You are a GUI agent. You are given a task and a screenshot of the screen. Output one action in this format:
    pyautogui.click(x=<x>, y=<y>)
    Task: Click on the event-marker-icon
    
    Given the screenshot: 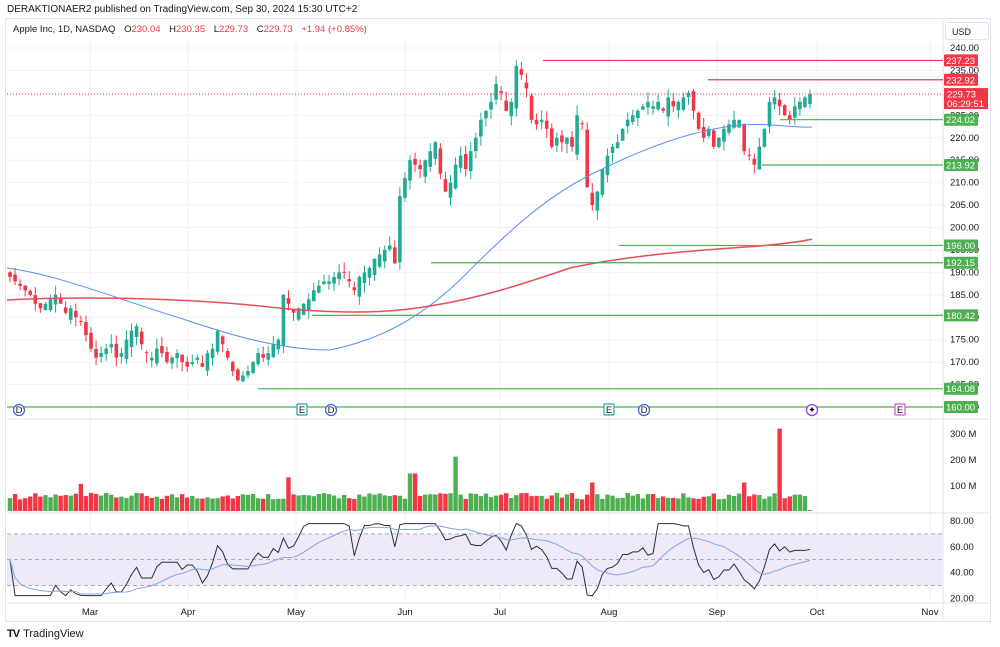 What is the action you would take?
    pyautogui.click(x=812, y=410)
    